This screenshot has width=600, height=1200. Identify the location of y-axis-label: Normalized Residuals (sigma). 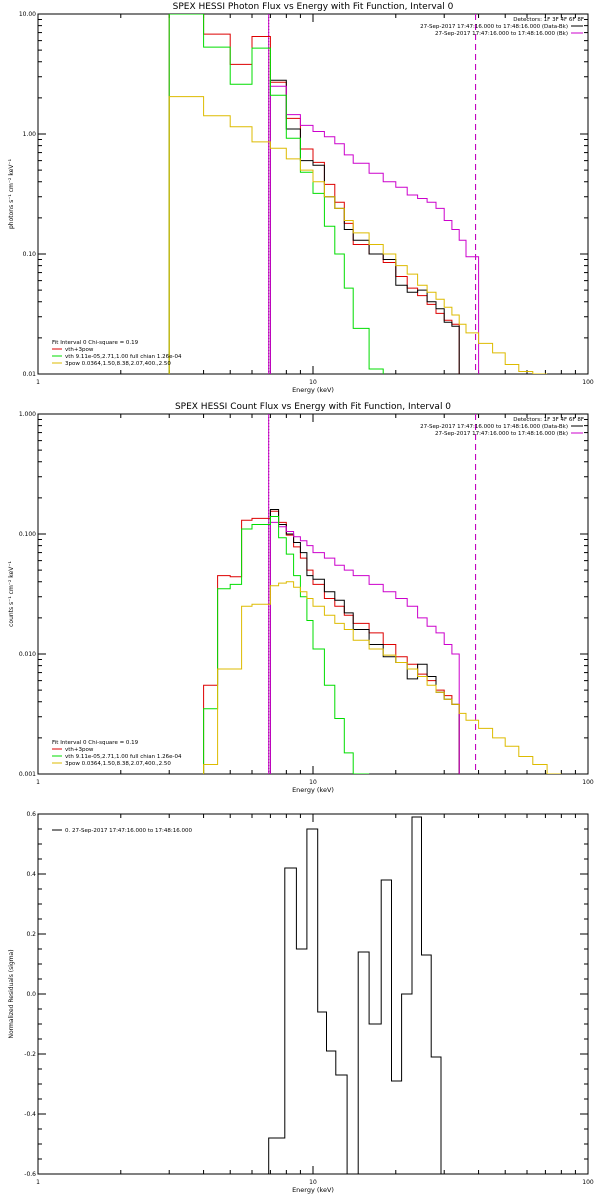
(11, 993).